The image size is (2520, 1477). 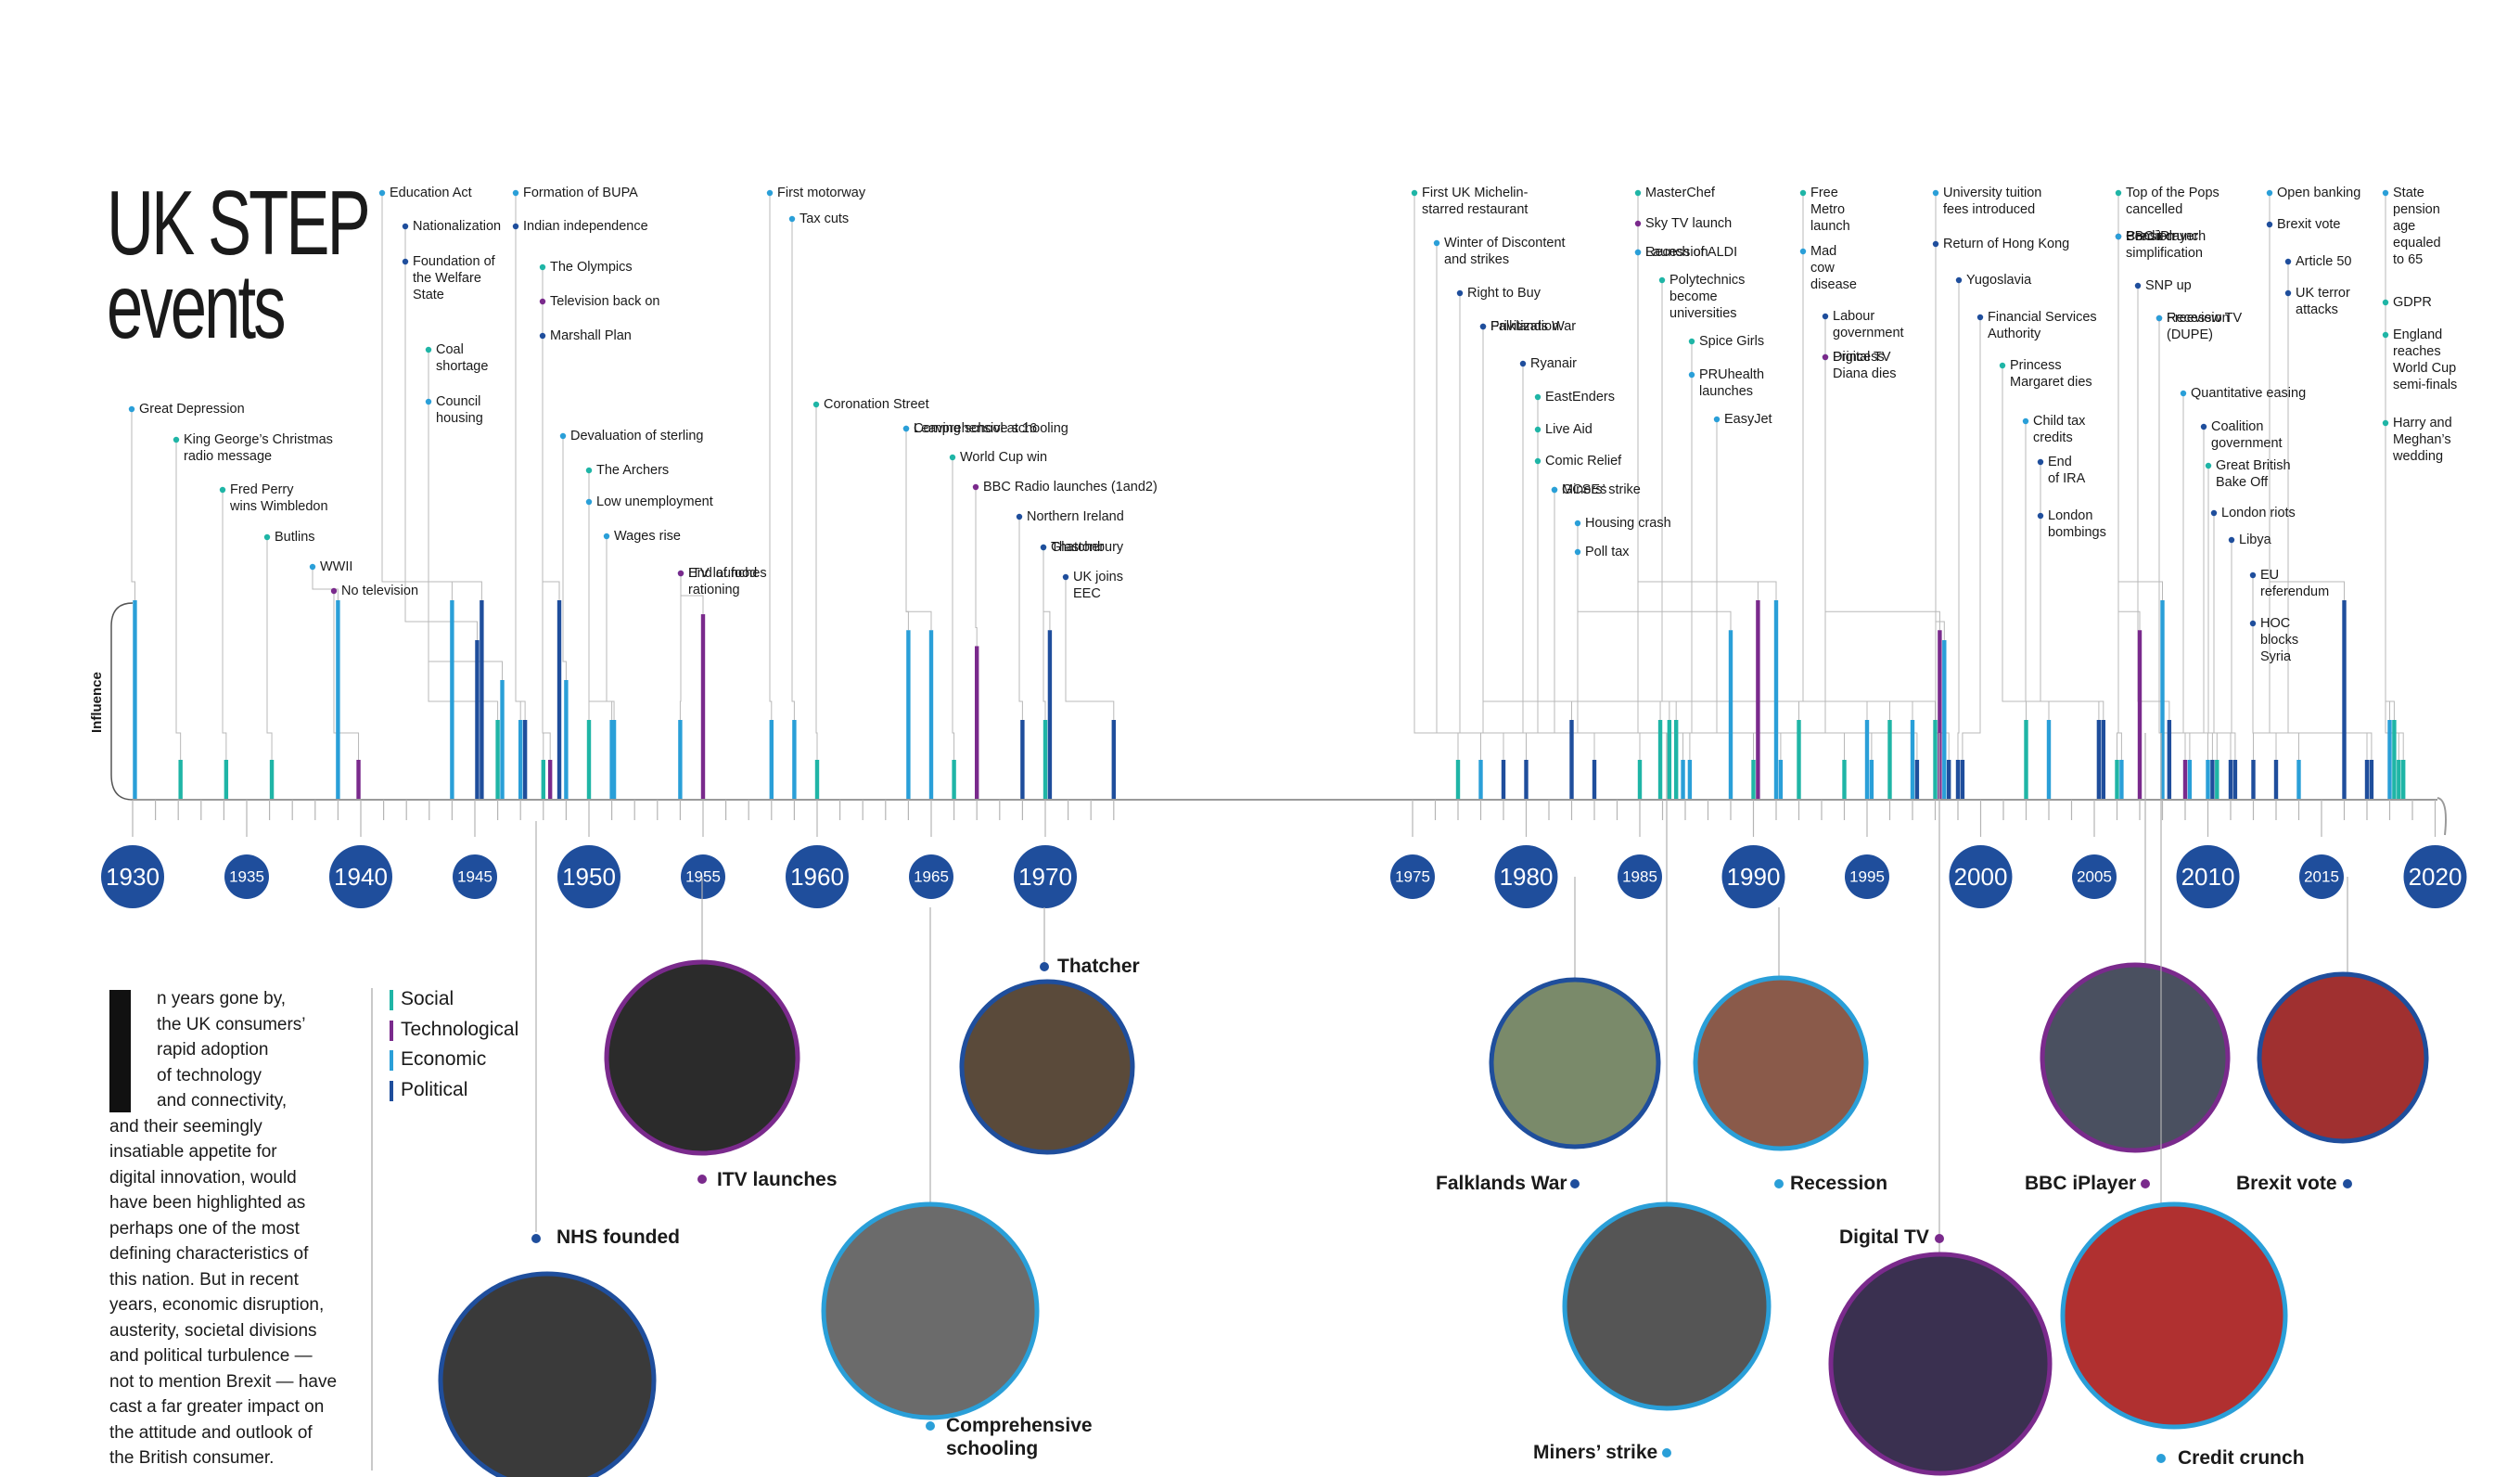 What do you see at coordinates (431, 193) in the screenshot?
I see `event-label: Education Act` at bounding box center [431, 193].